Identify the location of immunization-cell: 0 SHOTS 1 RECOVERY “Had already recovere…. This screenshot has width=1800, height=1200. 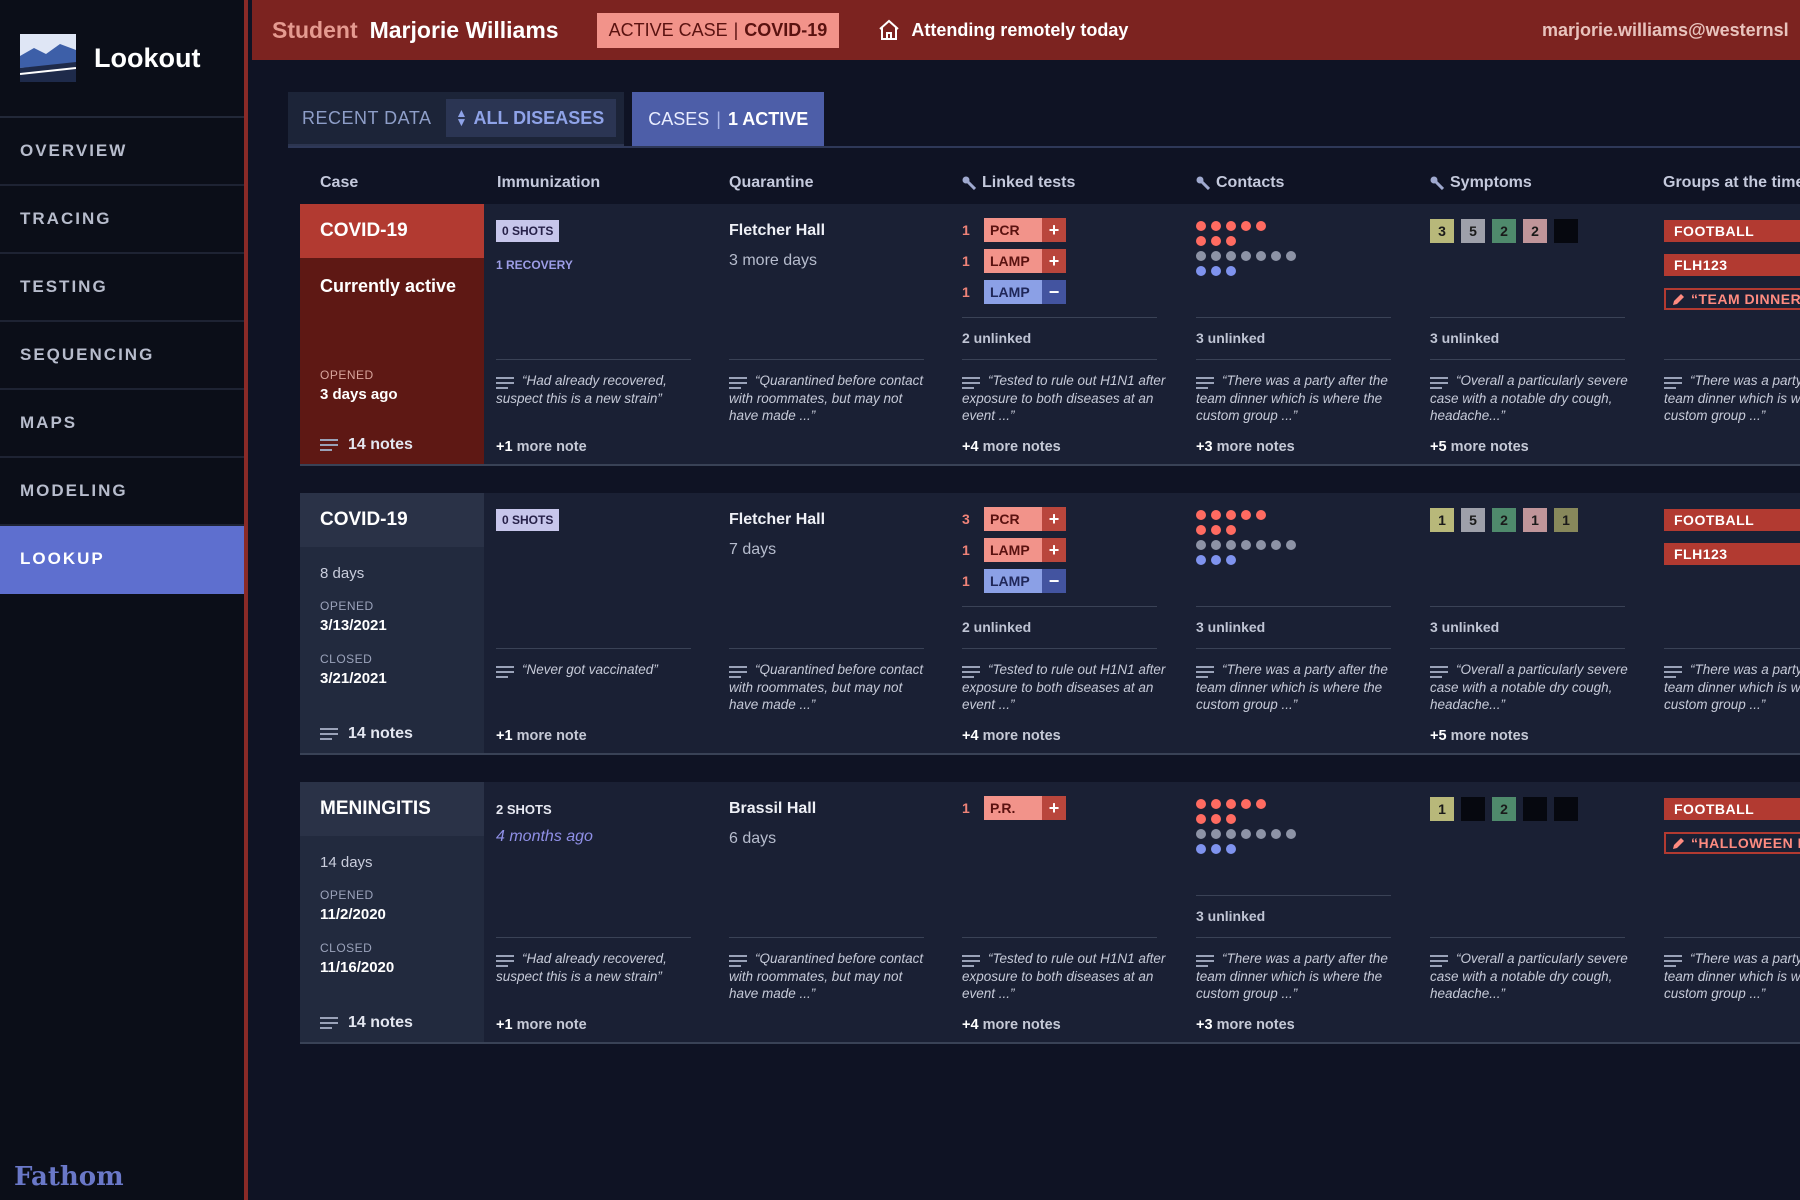
(600, 334).